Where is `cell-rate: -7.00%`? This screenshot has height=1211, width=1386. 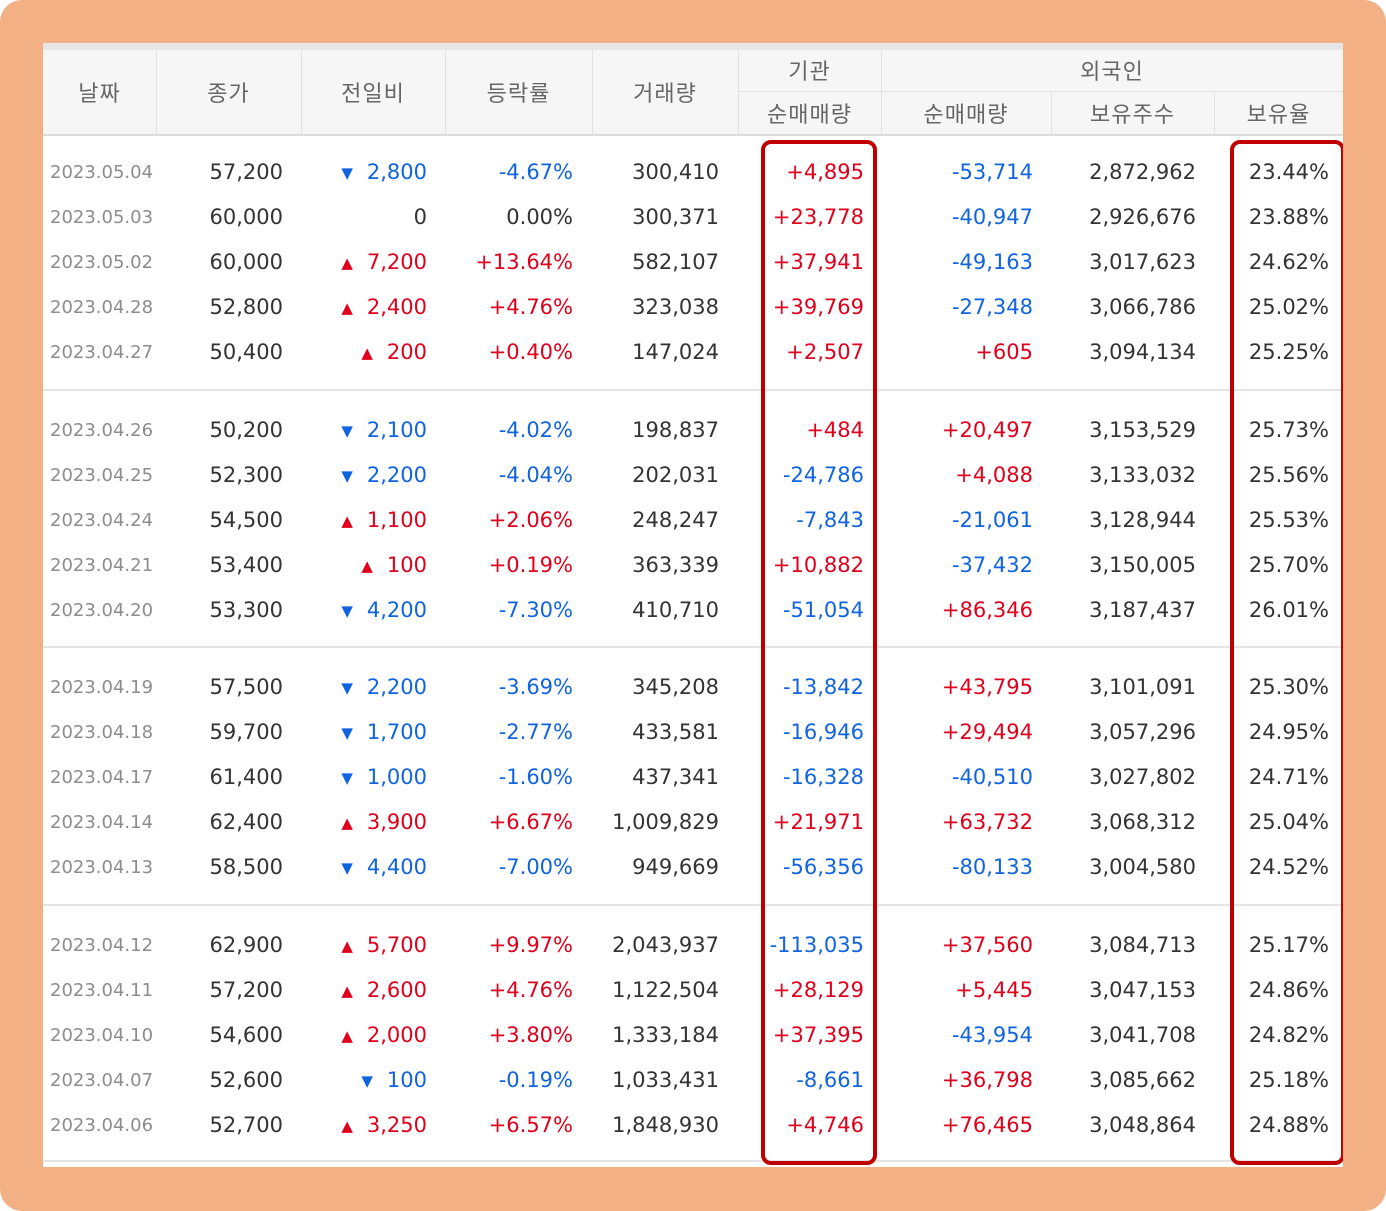
cell-rate: -7.00% is located at coordinates (535, 867).